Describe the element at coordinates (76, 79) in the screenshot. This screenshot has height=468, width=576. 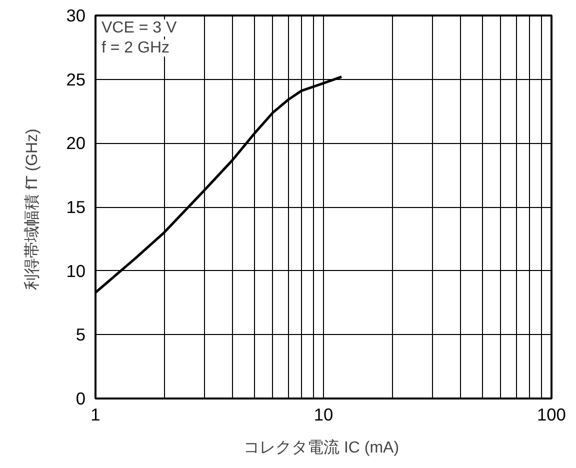
I see `y-tick-label: 25` at that location.